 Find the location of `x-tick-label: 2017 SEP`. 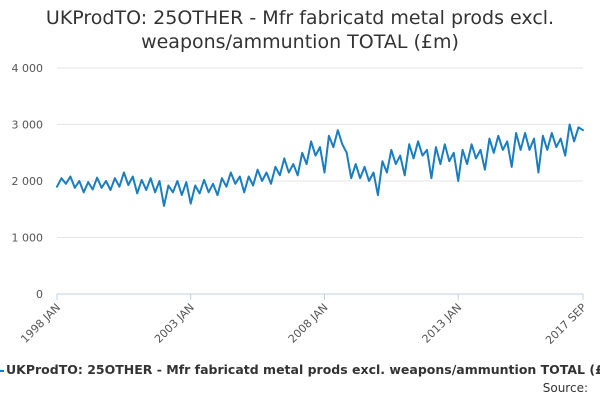

x-tick-label: 2017 SEP is located at coordinates (566, 324).